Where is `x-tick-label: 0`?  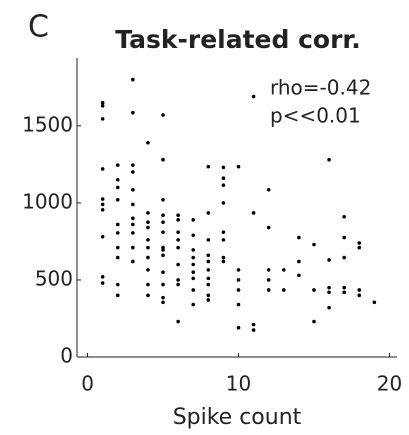 x-tick-label: 0 is located at coordinates (87, 384).